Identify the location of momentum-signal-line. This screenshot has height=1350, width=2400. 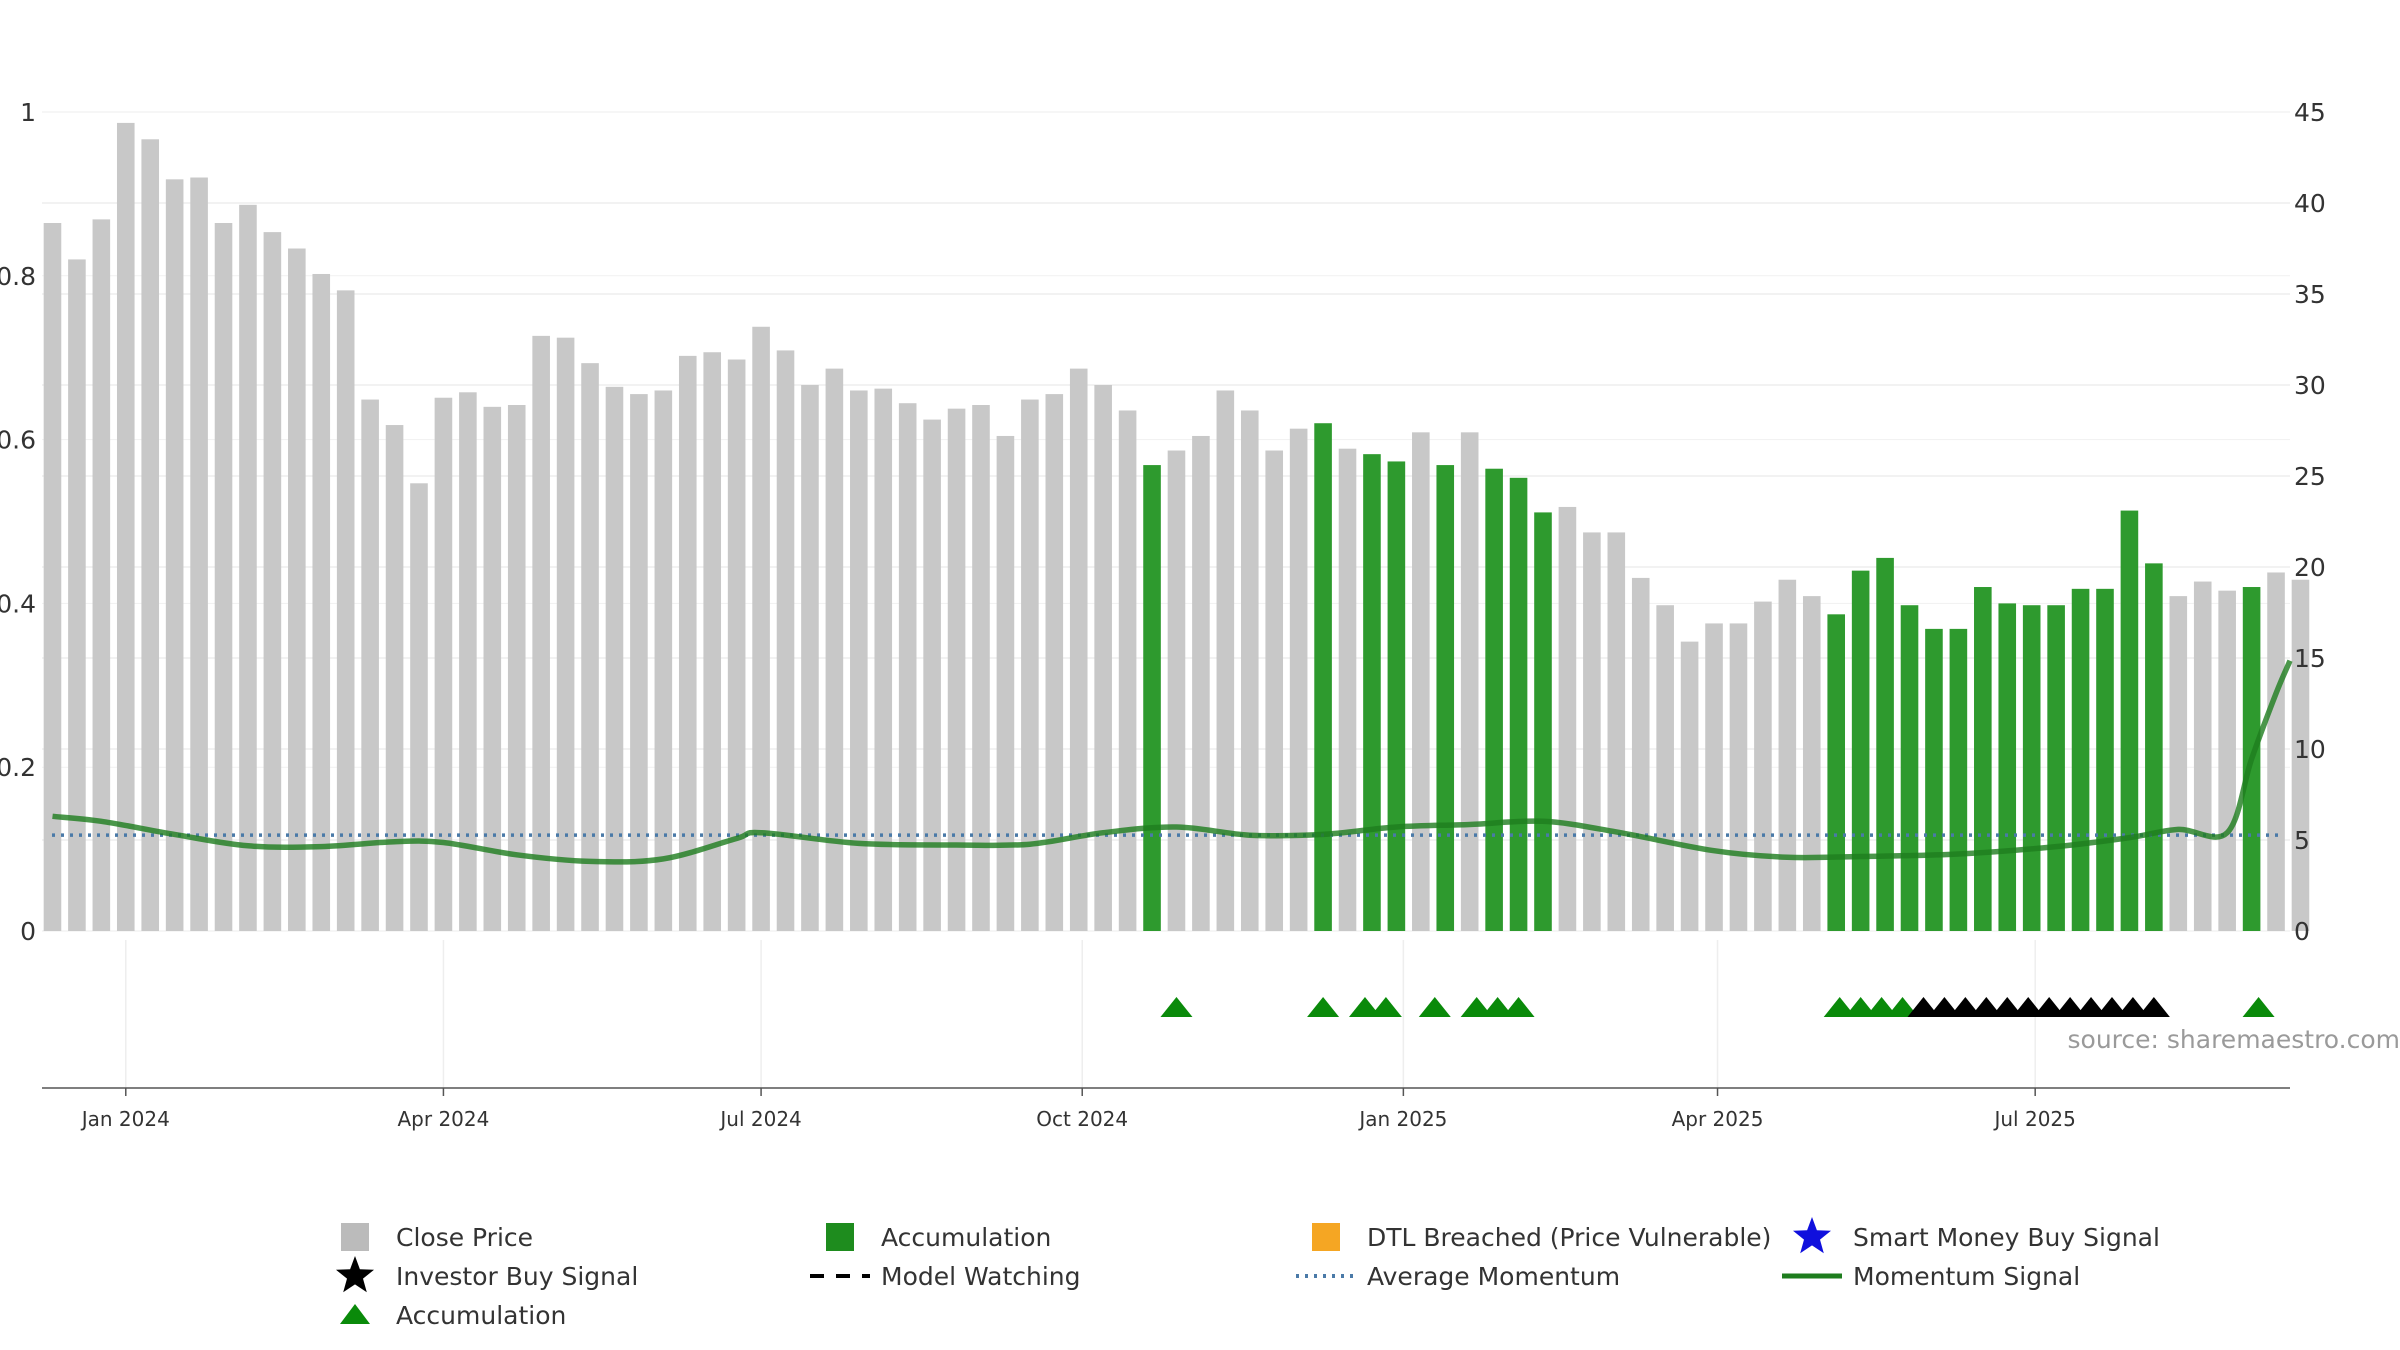
(1172, 762).